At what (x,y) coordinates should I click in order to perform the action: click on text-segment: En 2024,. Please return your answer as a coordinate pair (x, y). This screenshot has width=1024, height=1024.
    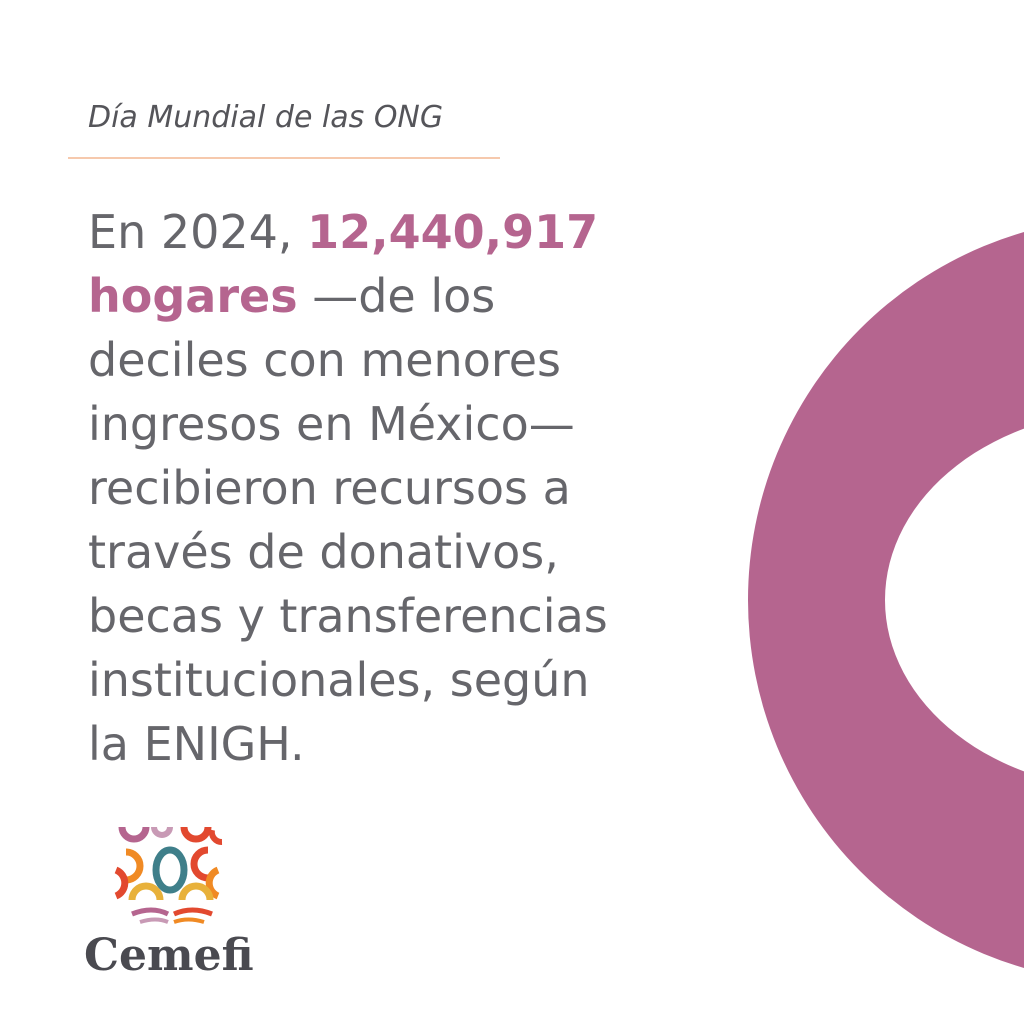
    Looking at the image, I should click on (198, 232).